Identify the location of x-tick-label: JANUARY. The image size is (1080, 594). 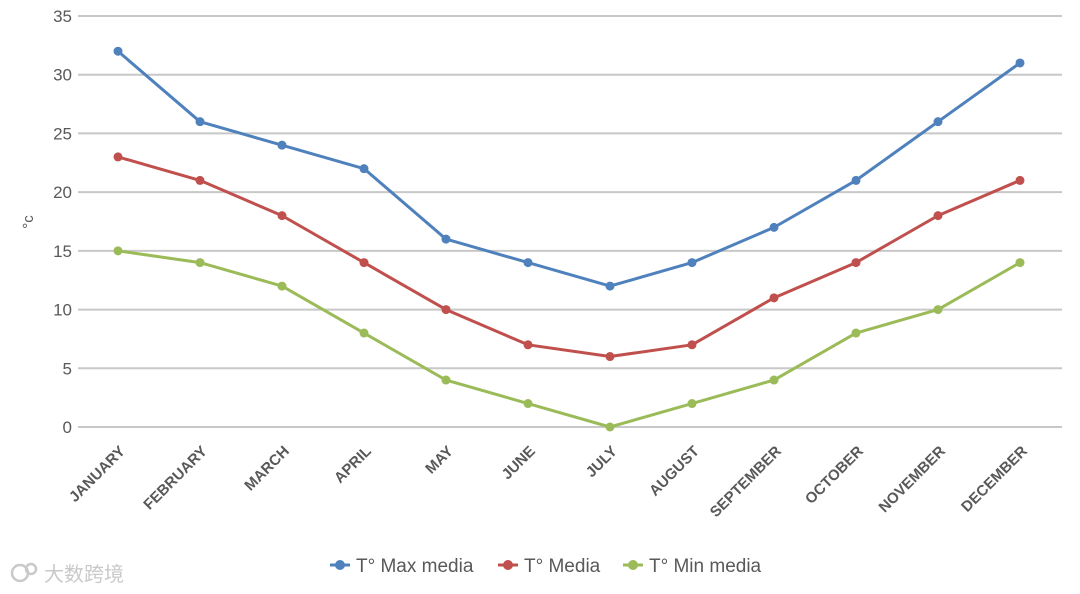
(97, 474).